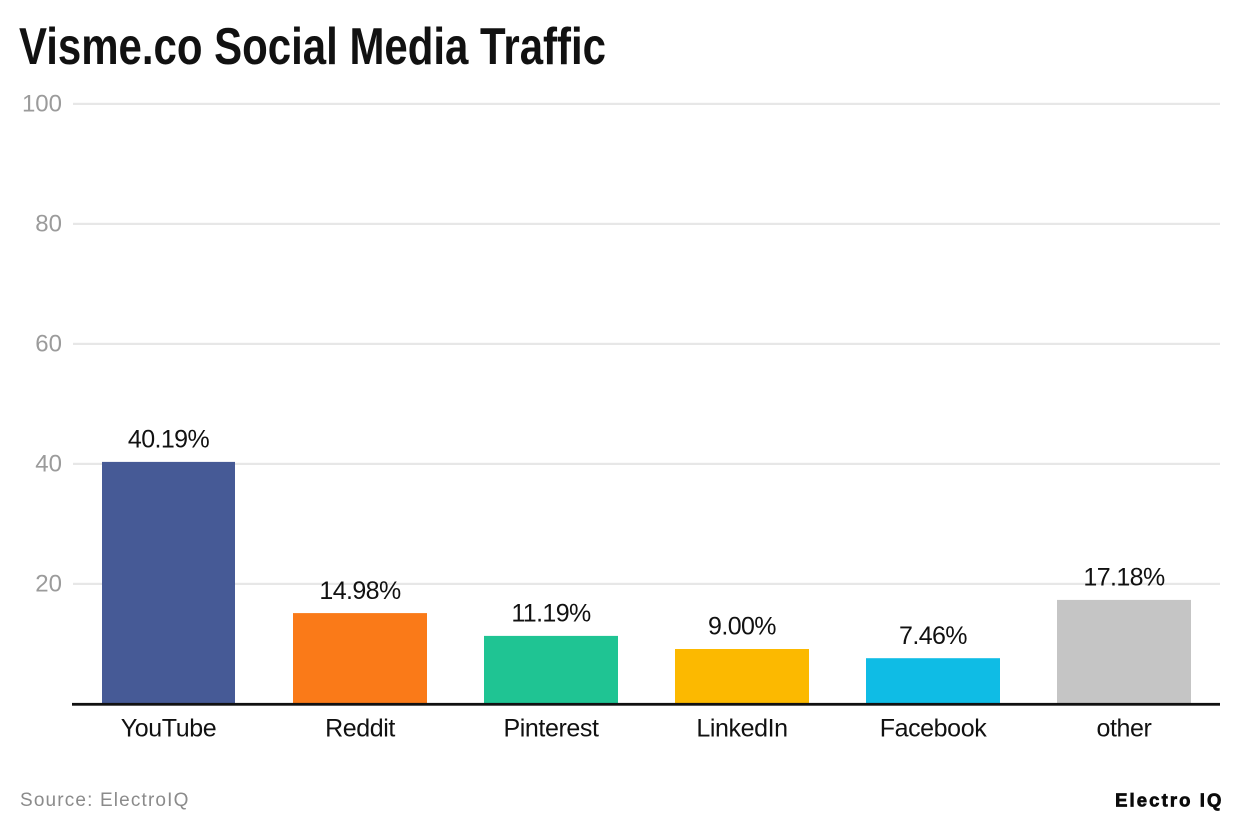 This screenshot has height=839, width=1240. Describe the element at coordinates (1124, 729) in the screenshot. I see `svg-text: other` at that location.